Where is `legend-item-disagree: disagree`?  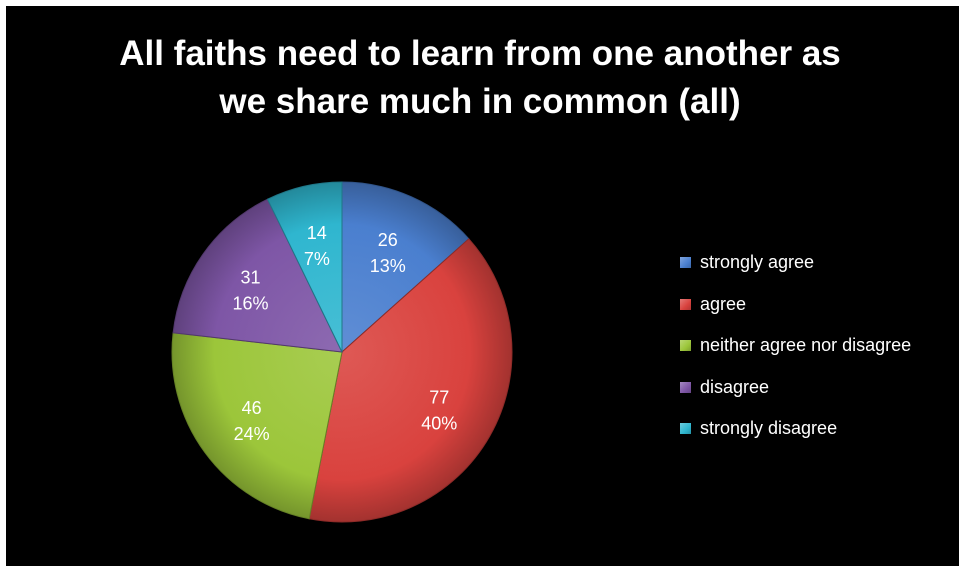 legend-item-disagree: disagree is located at coordinates (815, 396).